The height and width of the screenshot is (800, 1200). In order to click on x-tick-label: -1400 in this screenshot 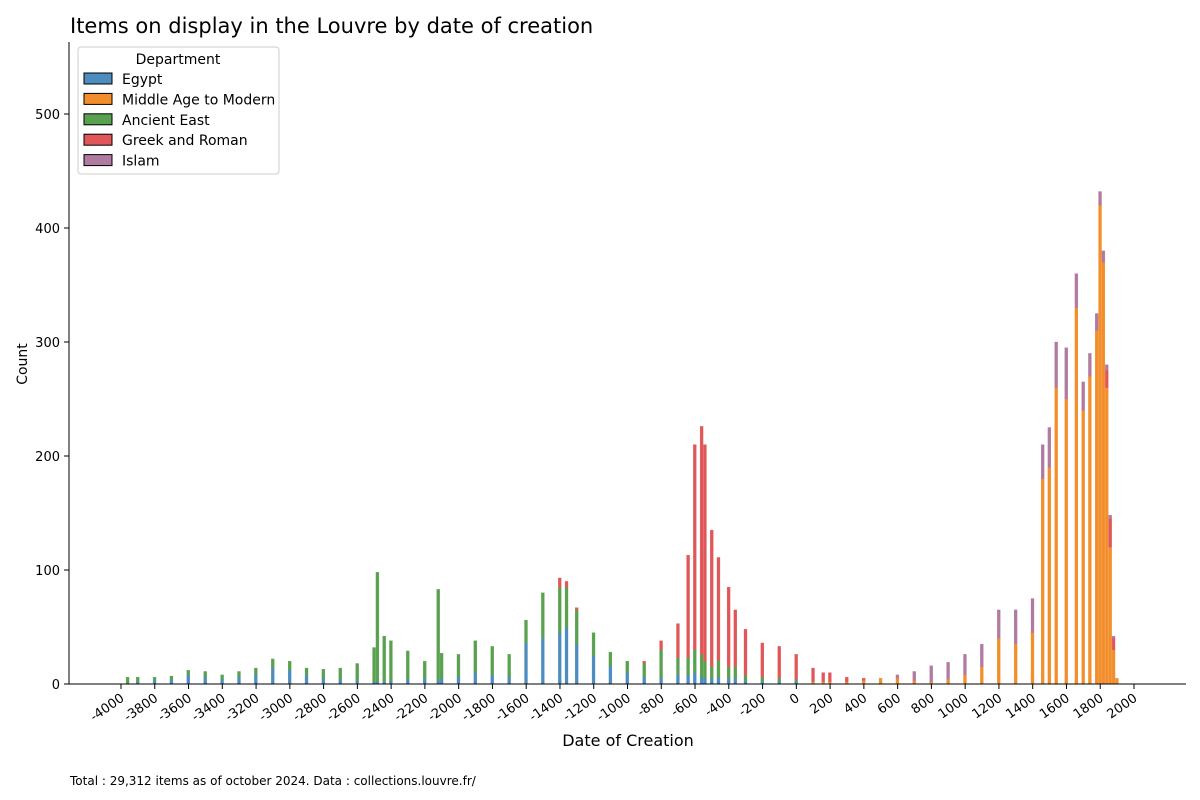, I will do `click(547, 708)`.